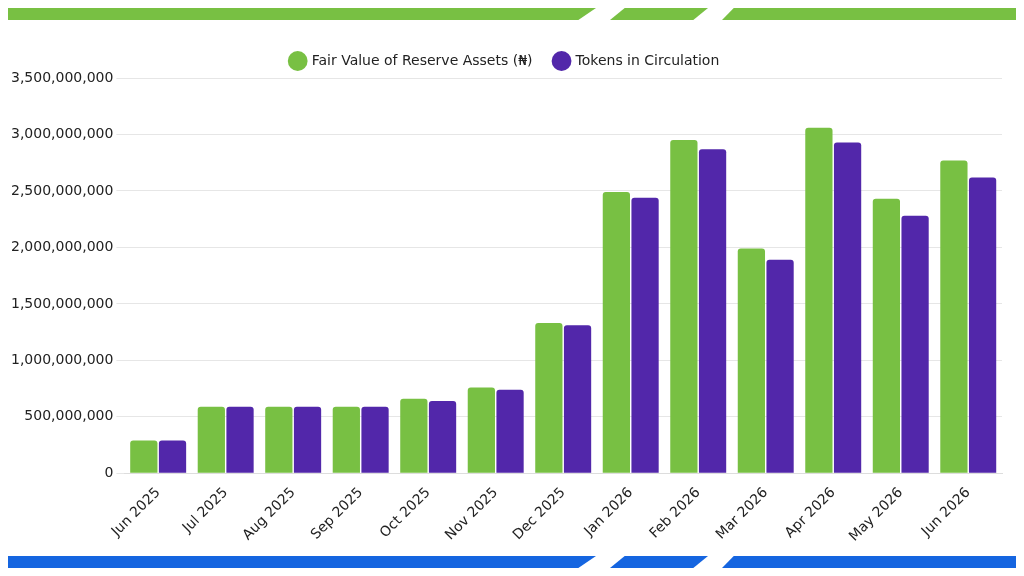  Describe the element at coordinates (647, 59) in the screenshot. I see `legend-label: Tokens in Circulation` at that location.